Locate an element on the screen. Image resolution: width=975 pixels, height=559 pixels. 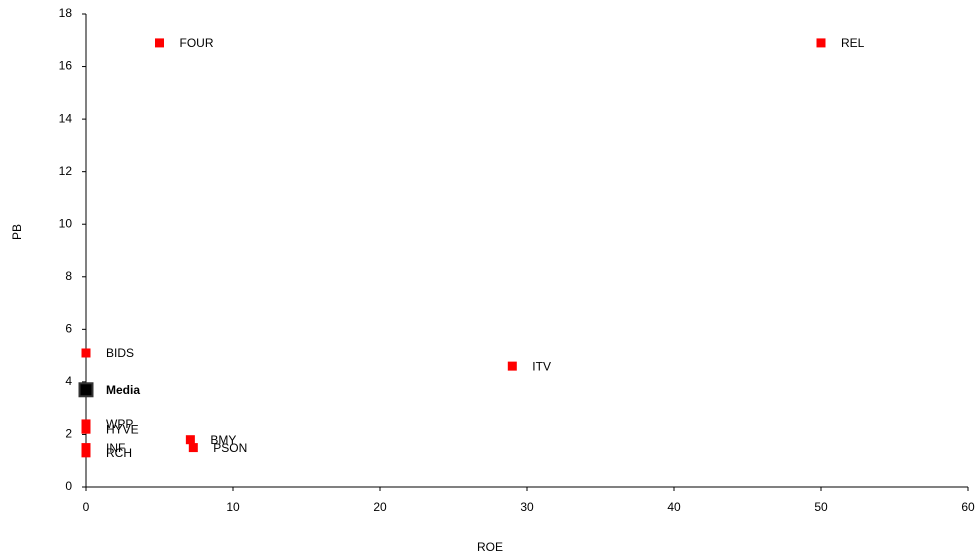
point-label: WPP is located at coordinates (119, 424).